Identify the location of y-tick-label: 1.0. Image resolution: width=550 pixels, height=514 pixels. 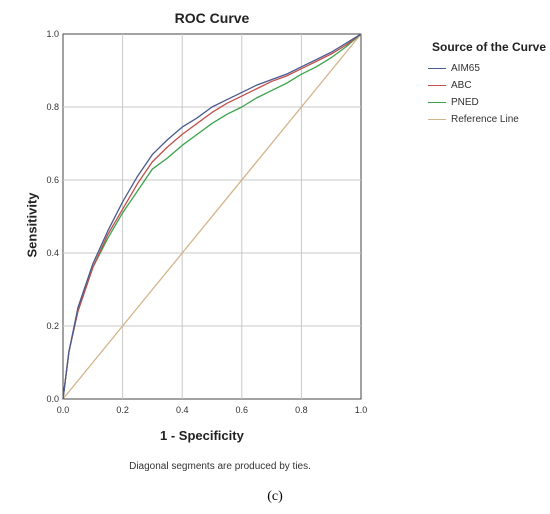
(52, 34).